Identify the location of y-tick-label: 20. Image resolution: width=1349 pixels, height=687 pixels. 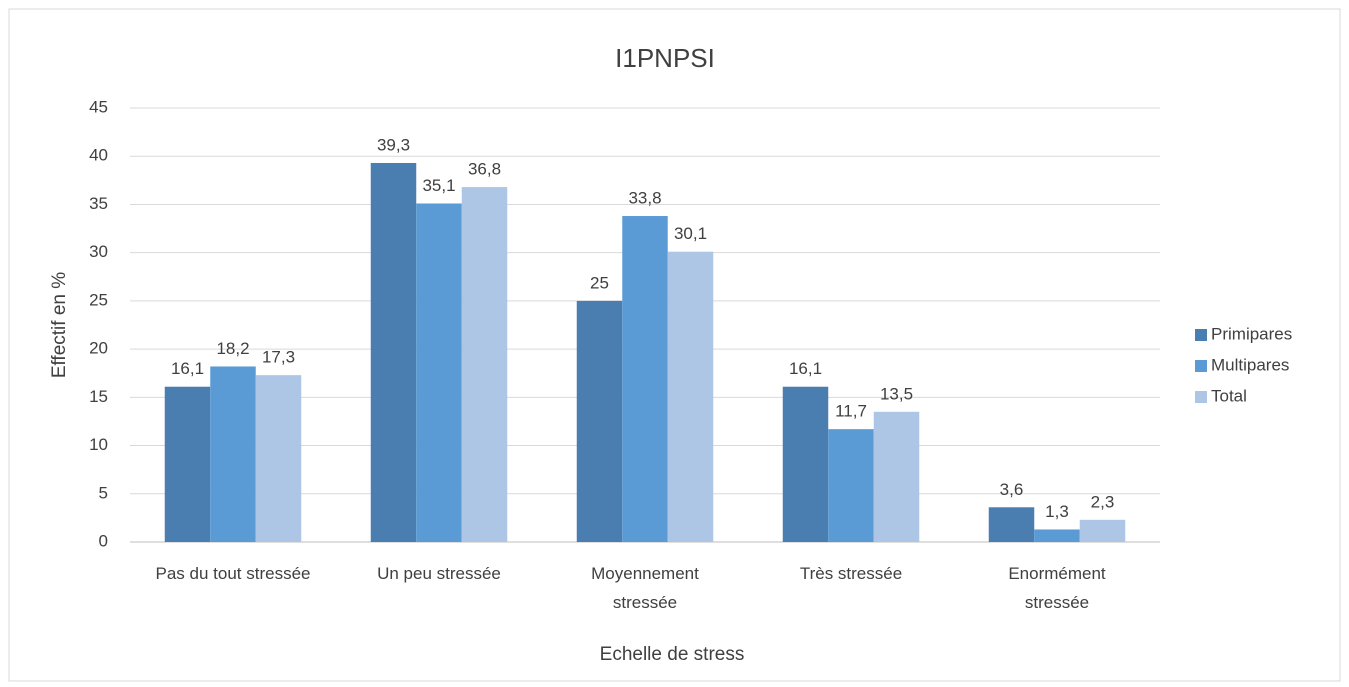
(98, 348).